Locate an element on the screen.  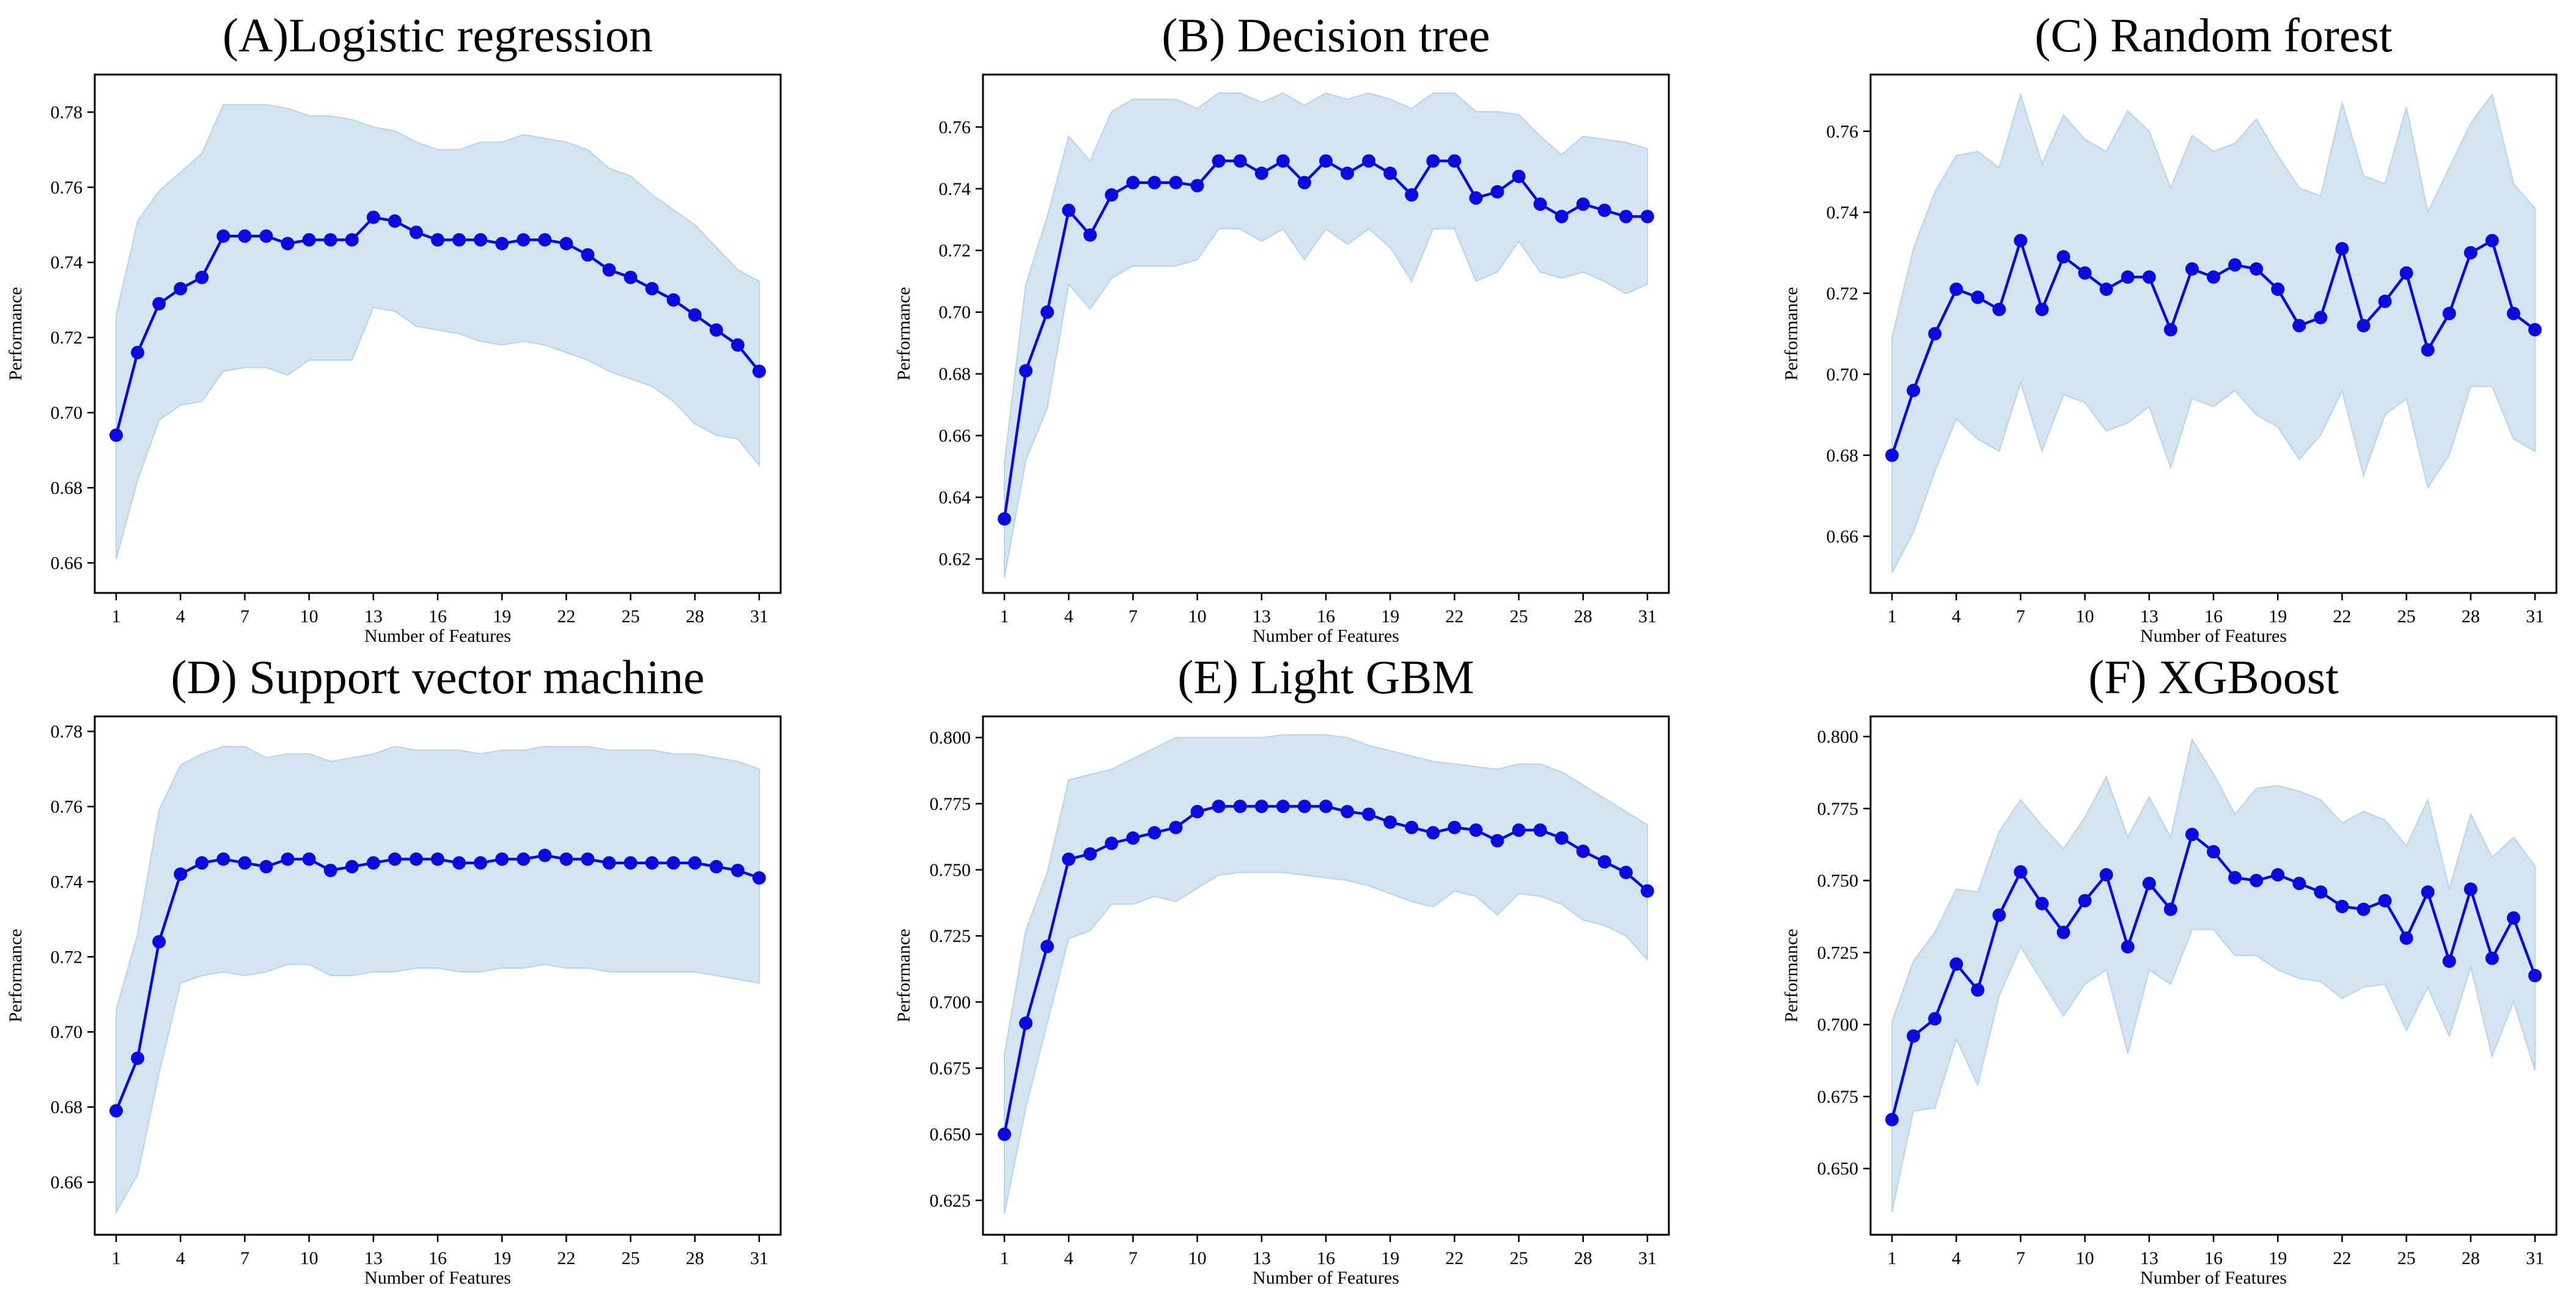
y-tick-label: 0.68 is located at coordinates (67, 488).